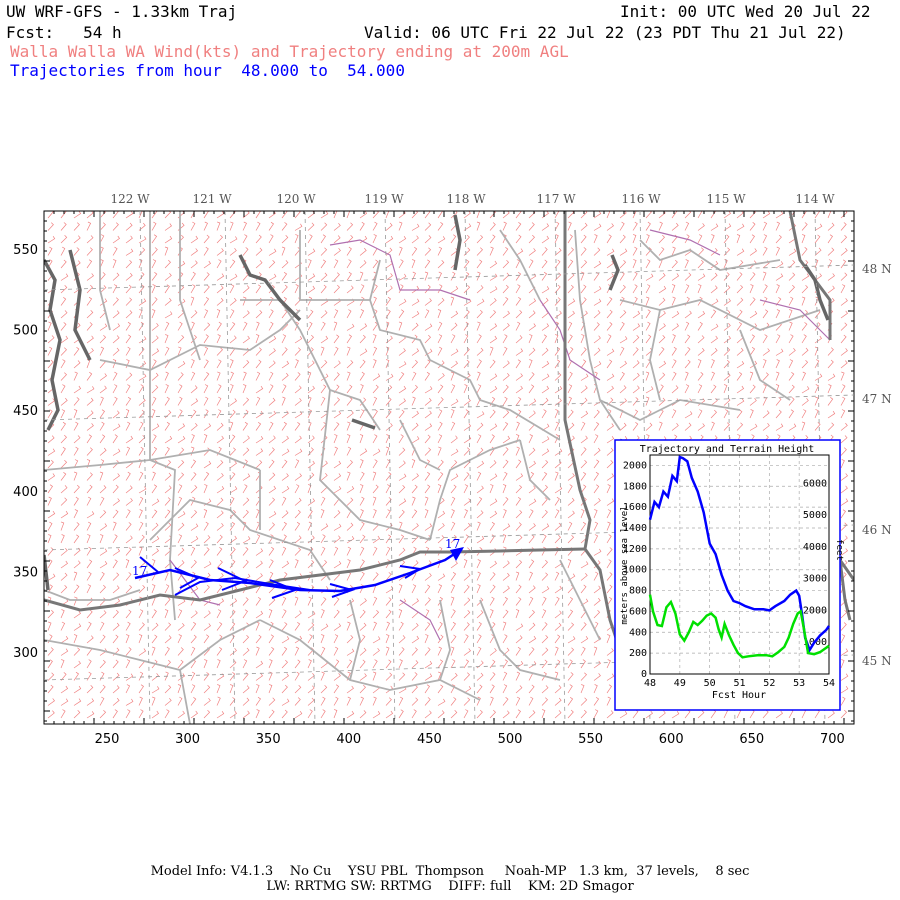  I want to click on trajectory-arrow, so click(149, 564).